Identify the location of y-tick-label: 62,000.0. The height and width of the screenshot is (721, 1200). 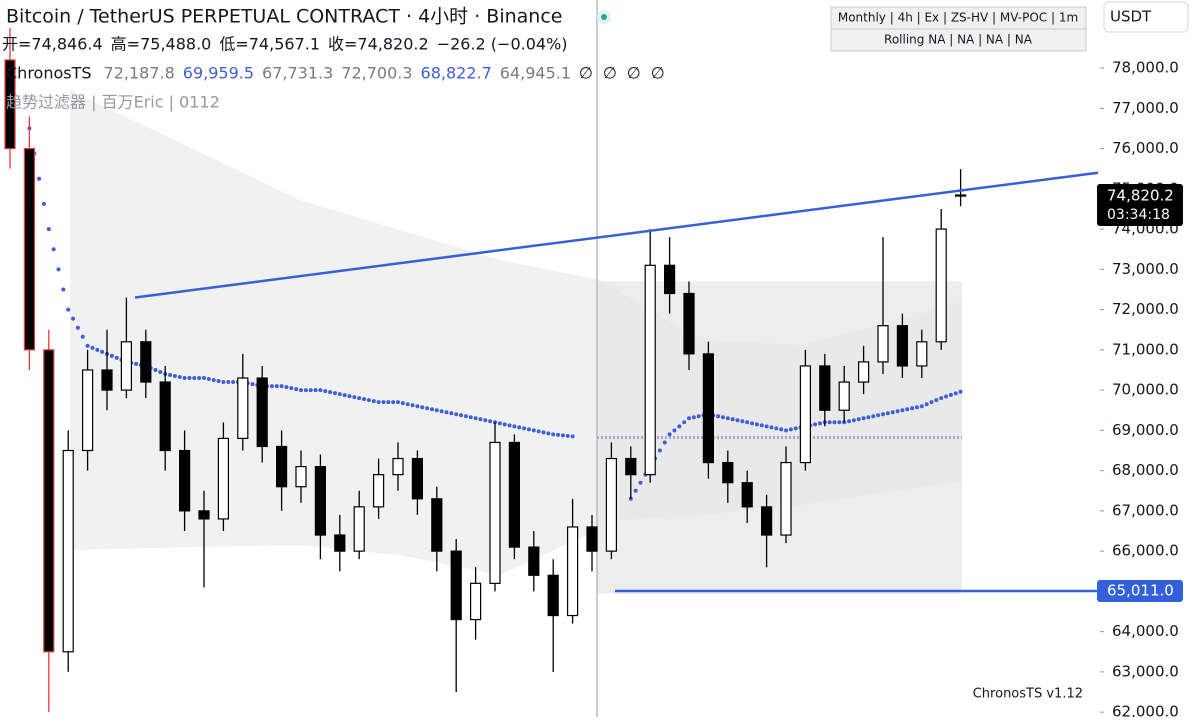
(1145, 710).